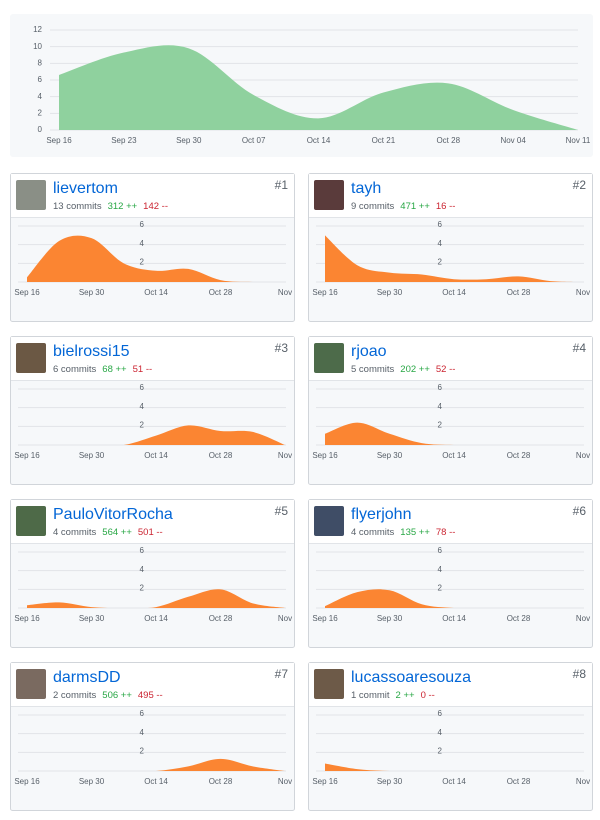  I want to click on additions: 312 ++, so click(123, 206).